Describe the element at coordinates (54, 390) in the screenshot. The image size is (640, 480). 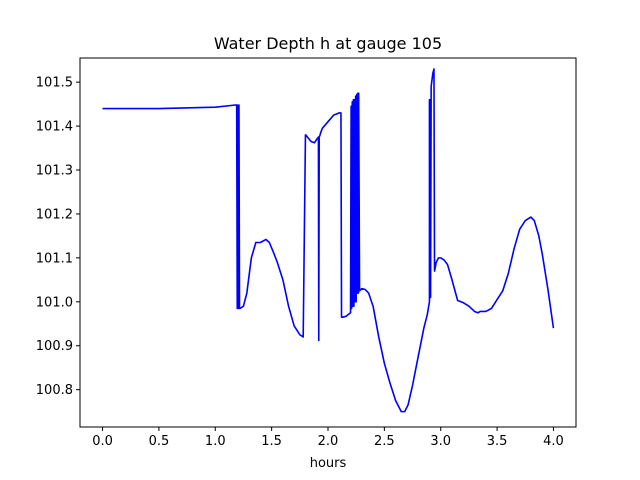
I see `y-tick-label: 100.8` at that location.